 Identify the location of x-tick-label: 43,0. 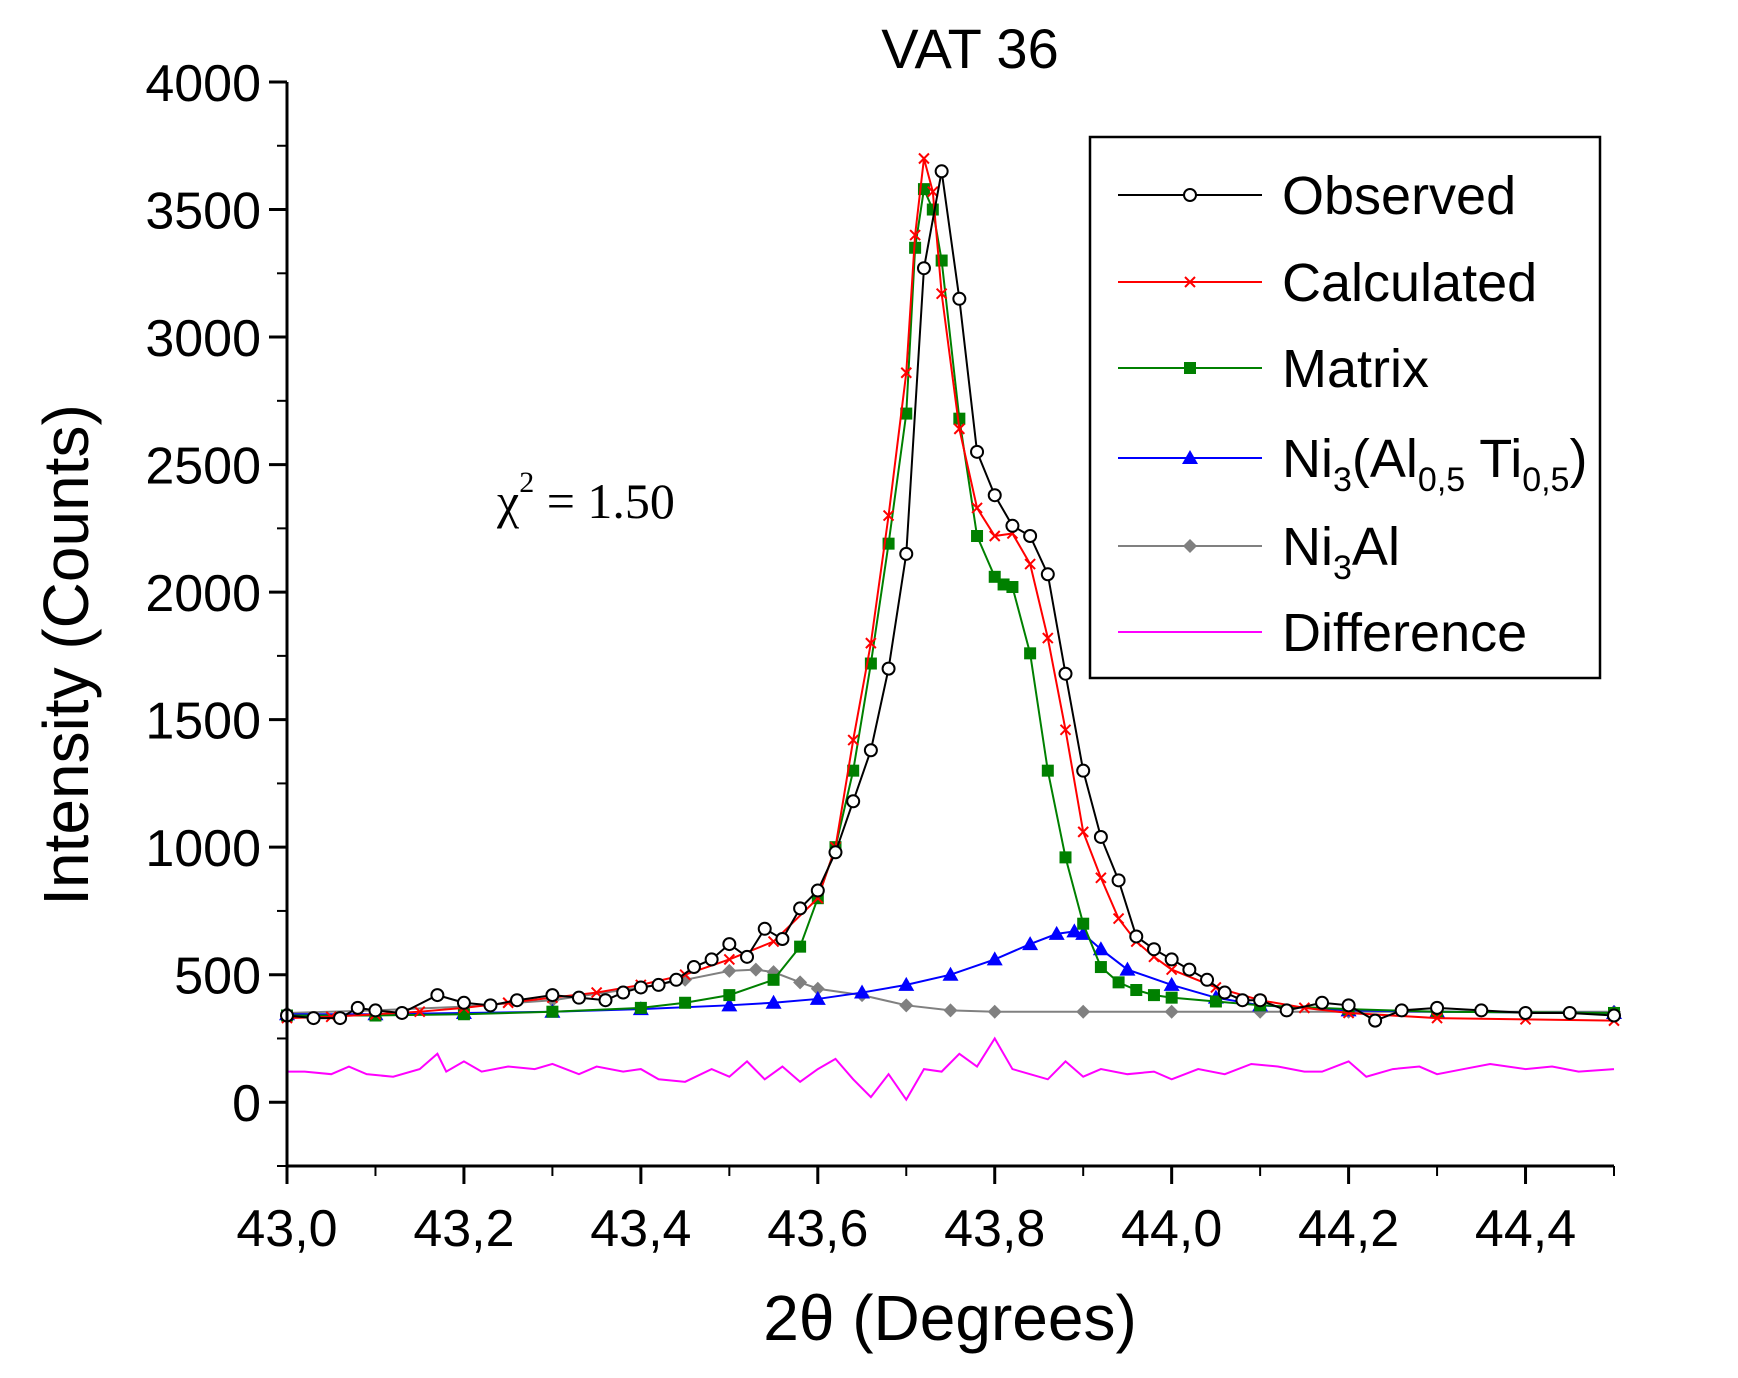
(286, 1229).